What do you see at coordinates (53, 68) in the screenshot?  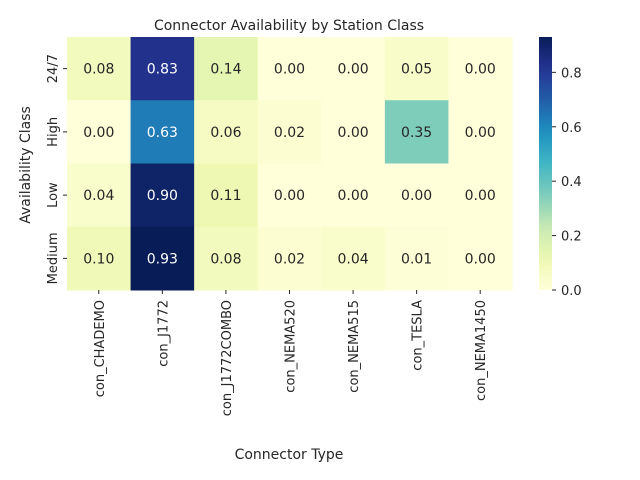 I see `y-tick-label: 24/7` at bounding box center [53, 68].